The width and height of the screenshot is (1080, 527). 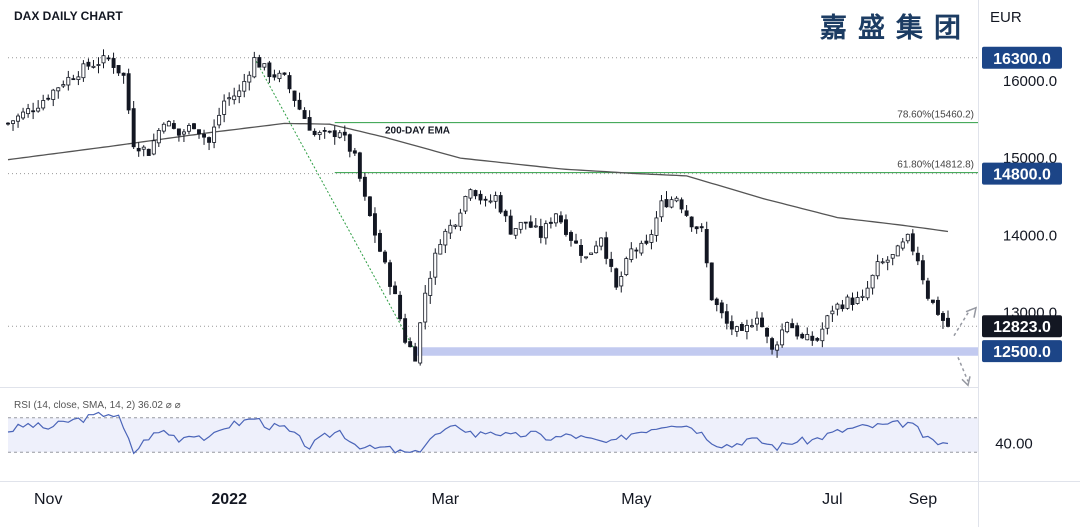 I want to click on time-tick-5: Sep, so click(x=923, y=499).